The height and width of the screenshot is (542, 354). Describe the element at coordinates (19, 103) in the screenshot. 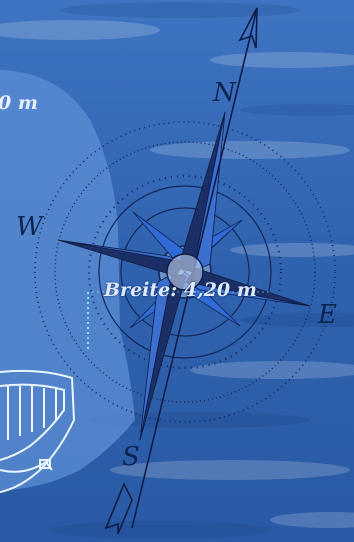

I see `length-measurement-label: 0 m` at that location.